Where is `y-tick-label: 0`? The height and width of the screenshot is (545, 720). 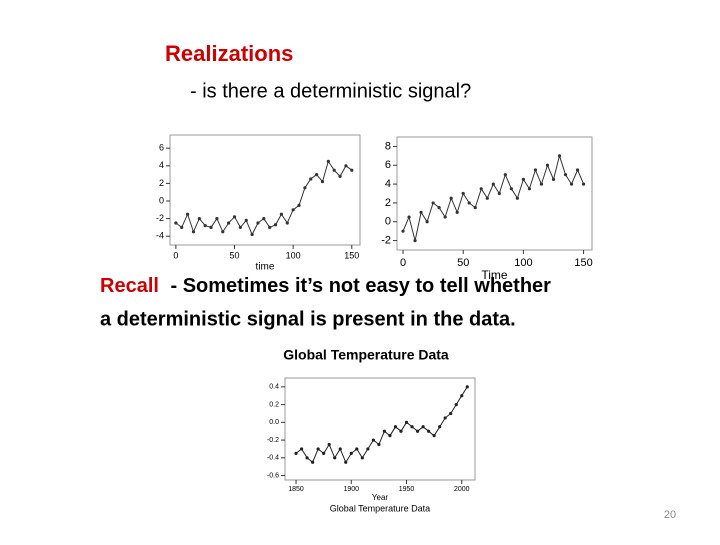 y-tick-label: 0 is located at coordinates (388, 222).